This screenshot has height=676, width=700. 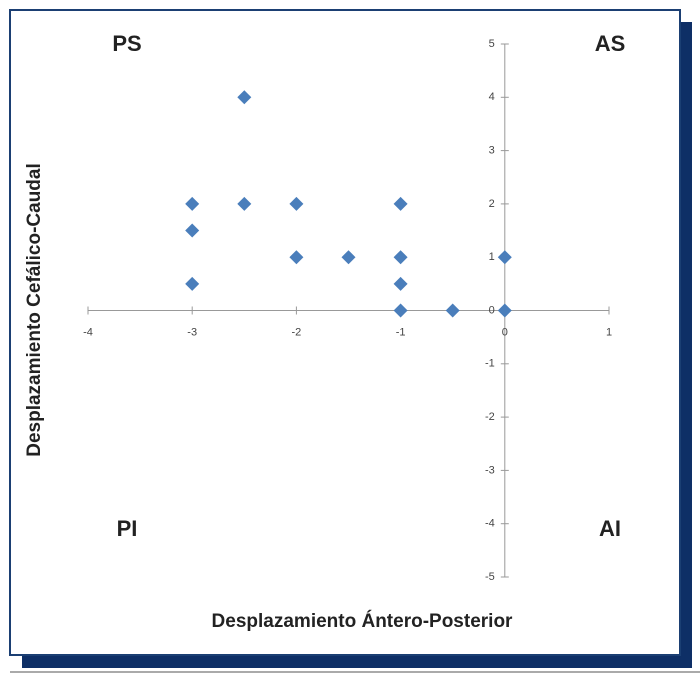 I want to click on y-tick-label: 4, so click(x=492, y=97).